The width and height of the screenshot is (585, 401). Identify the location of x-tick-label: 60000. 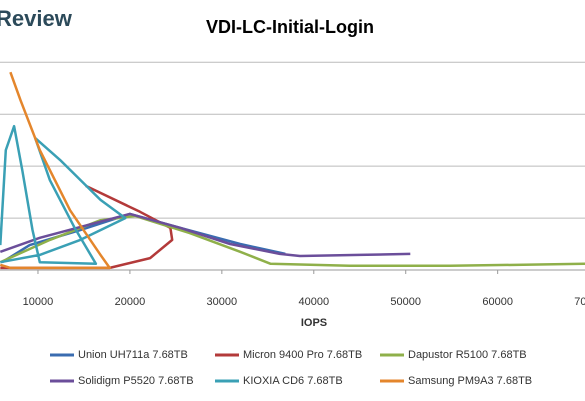
(497, 302).